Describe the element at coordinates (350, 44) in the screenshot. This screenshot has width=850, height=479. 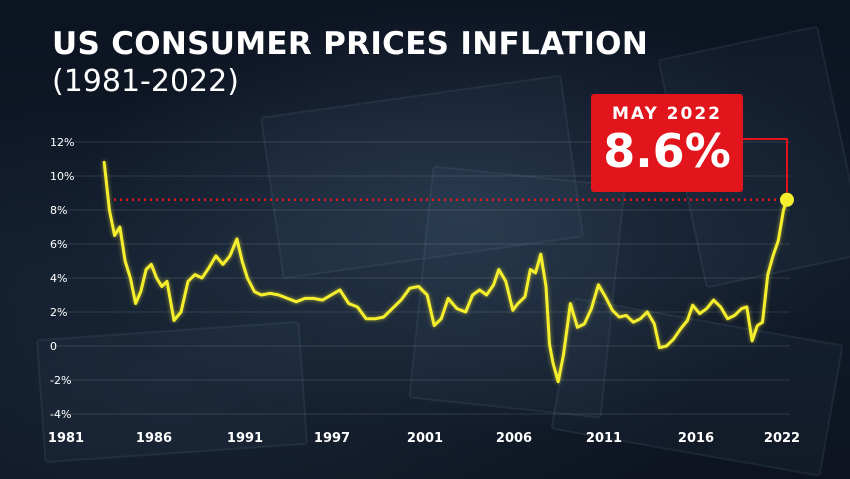
I see `chart-title: US CONSUMER PRICES INFLATION` at that location.